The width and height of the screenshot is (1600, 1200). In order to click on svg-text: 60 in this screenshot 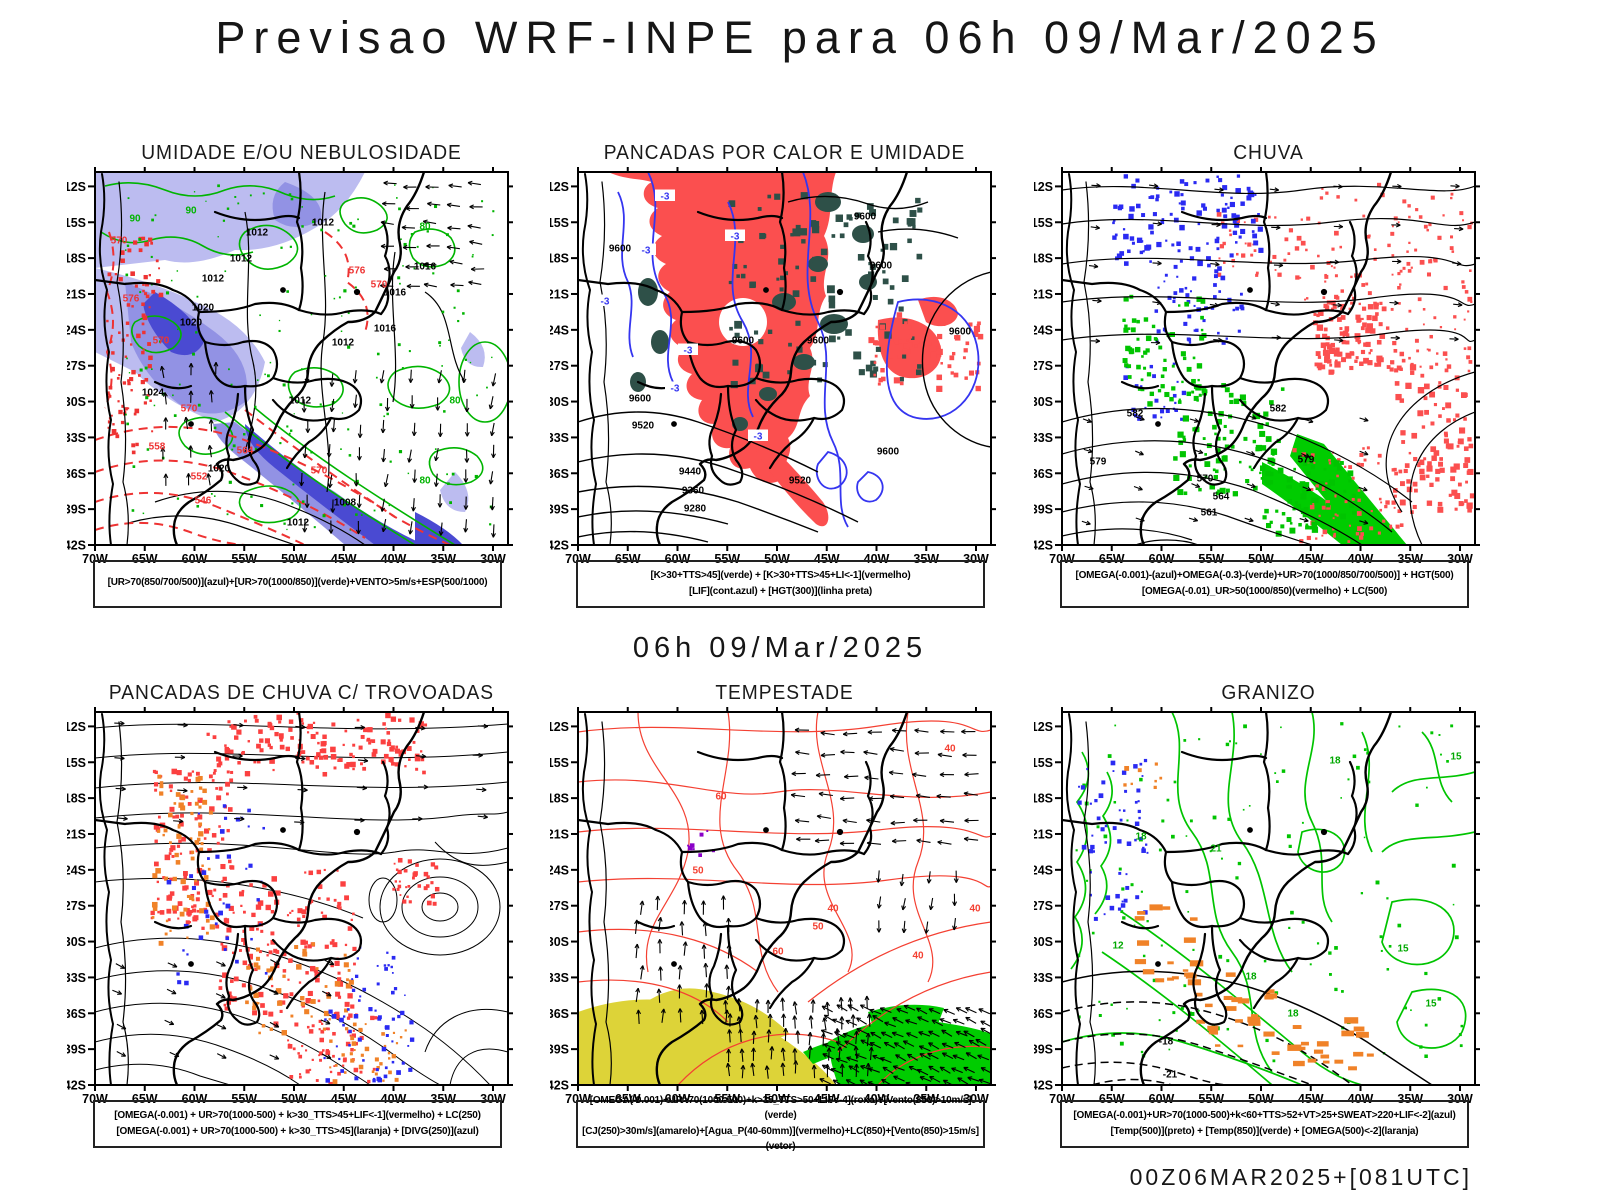, I will do `click(778, 952)`.